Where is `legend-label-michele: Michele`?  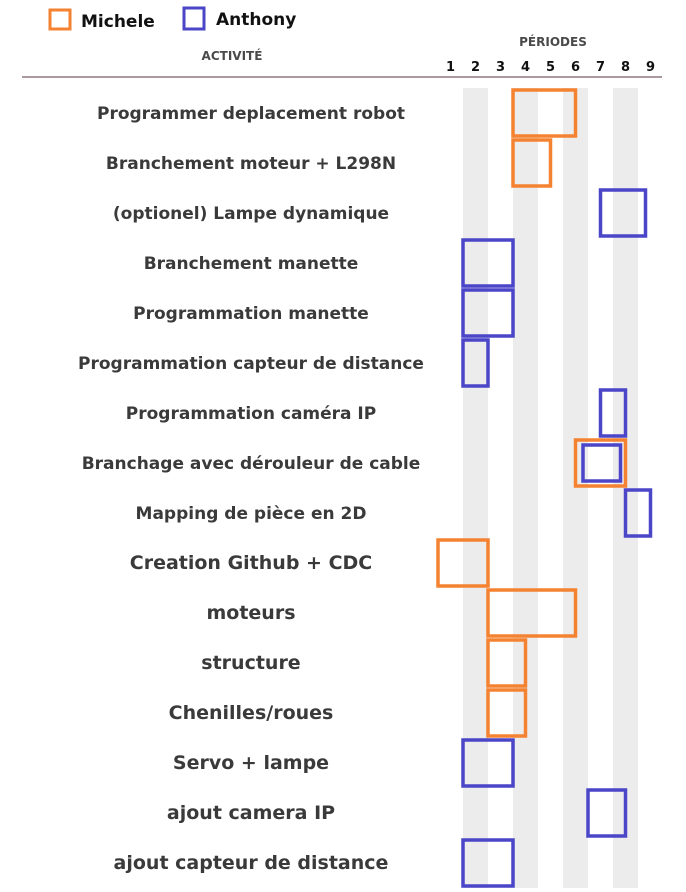 legend-label-michele: Michele is located at coordinates (118, 22).